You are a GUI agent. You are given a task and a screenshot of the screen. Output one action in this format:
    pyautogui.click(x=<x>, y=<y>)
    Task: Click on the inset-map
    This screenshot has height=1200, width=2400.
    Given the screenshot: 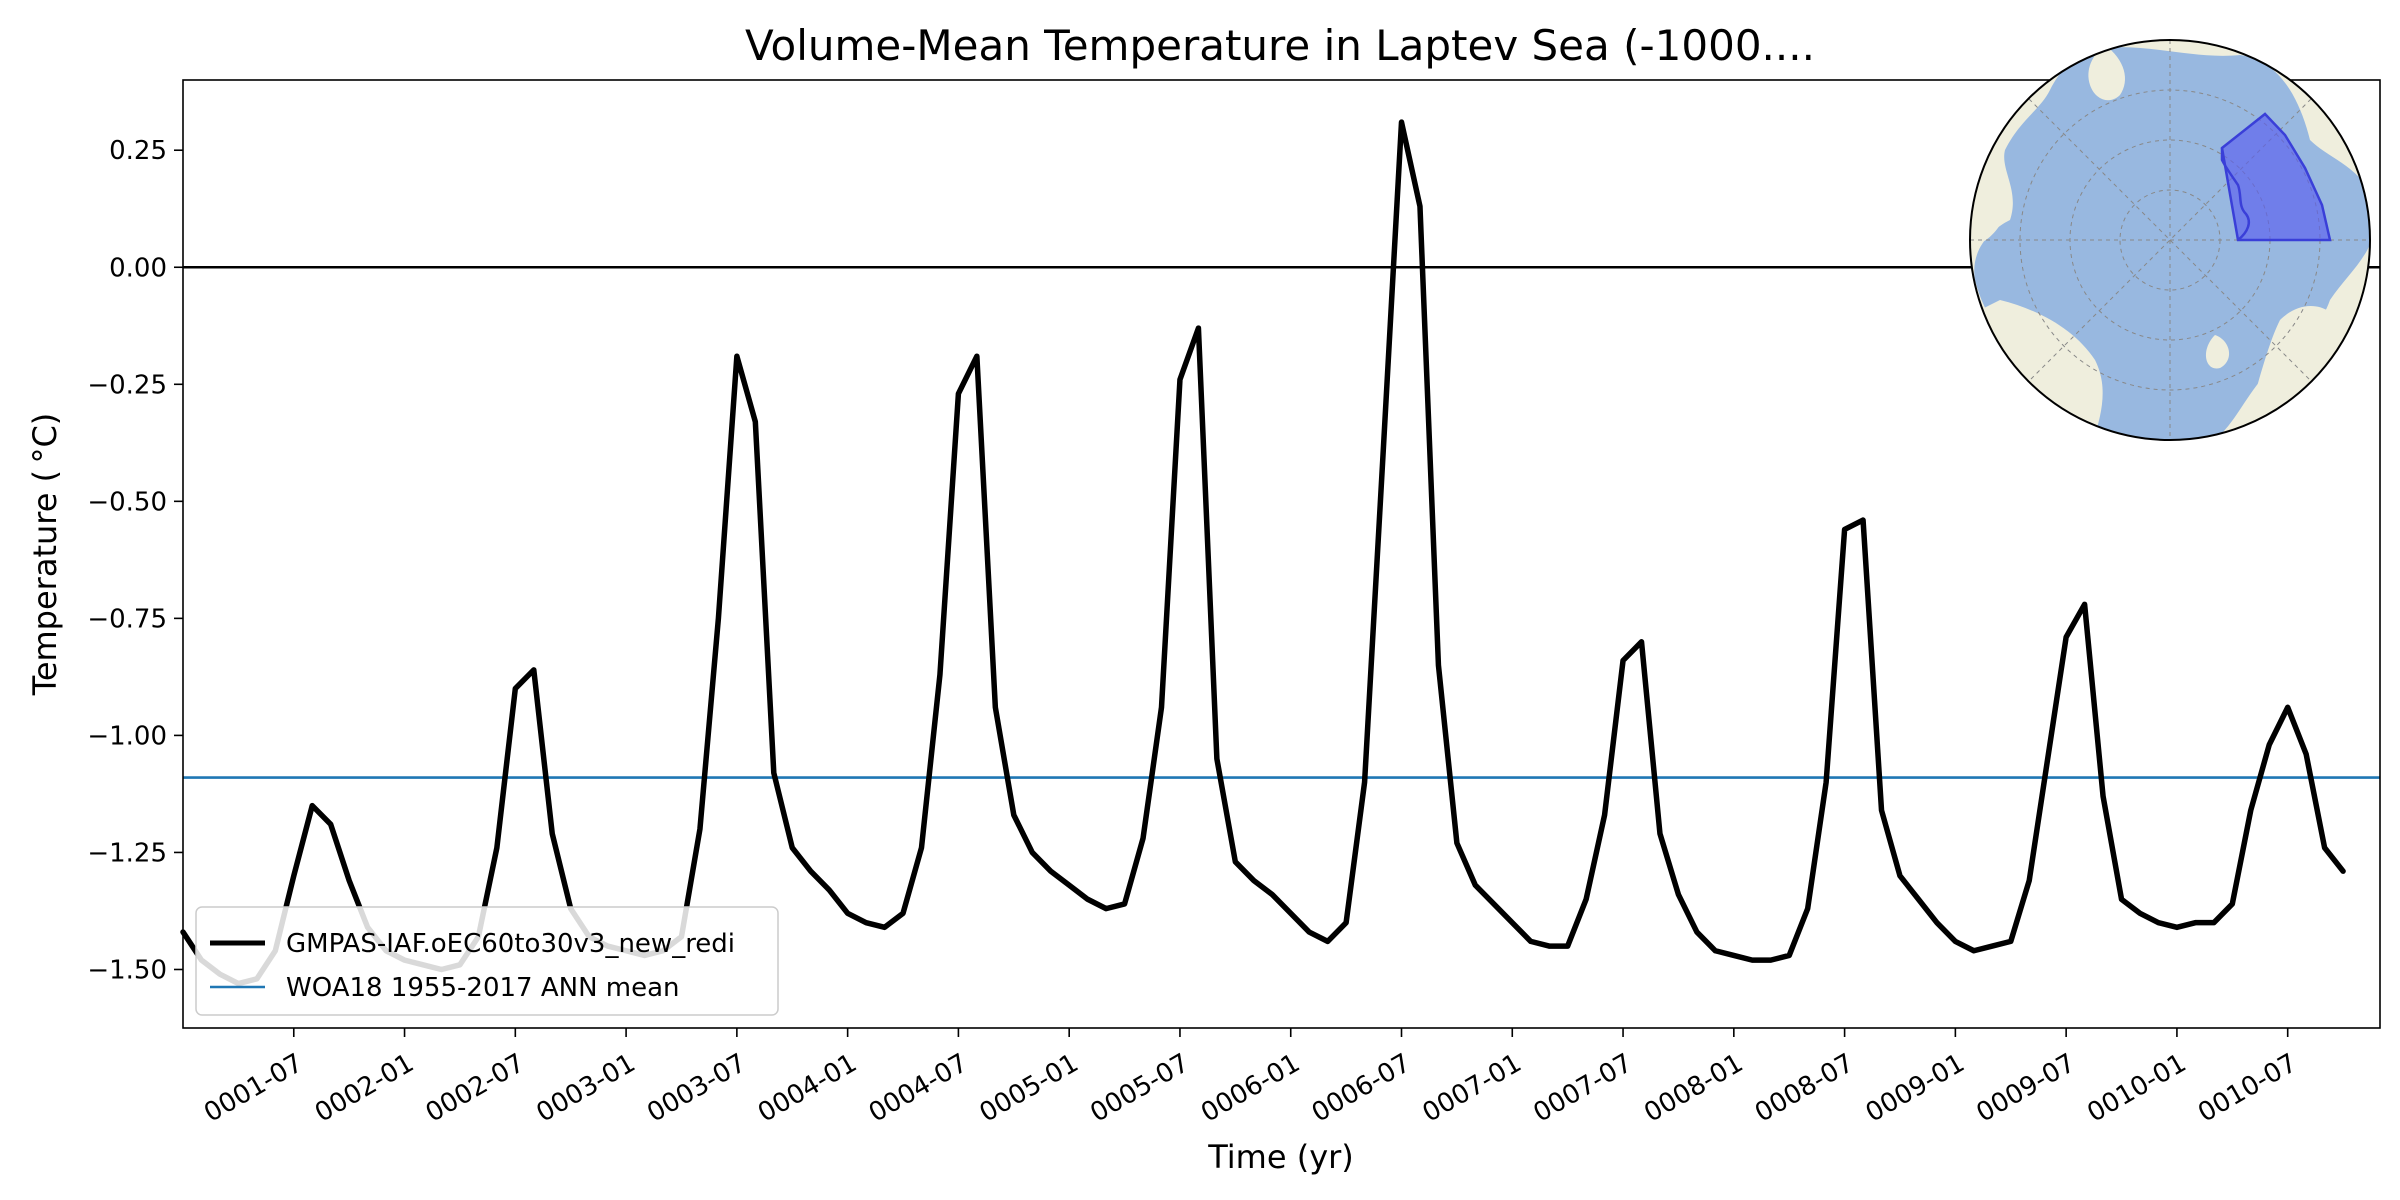 What is the action you would take?
    pyautogui.click(x=2170, y=240)
    